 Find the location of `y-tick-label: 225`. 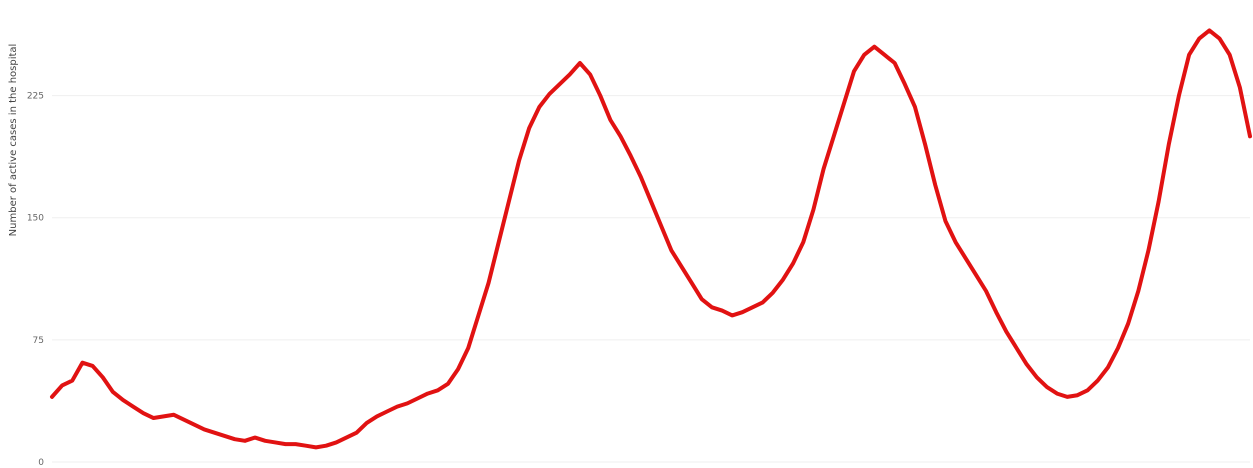

y-tick-label: 225 is located at coordinates (35, 97).